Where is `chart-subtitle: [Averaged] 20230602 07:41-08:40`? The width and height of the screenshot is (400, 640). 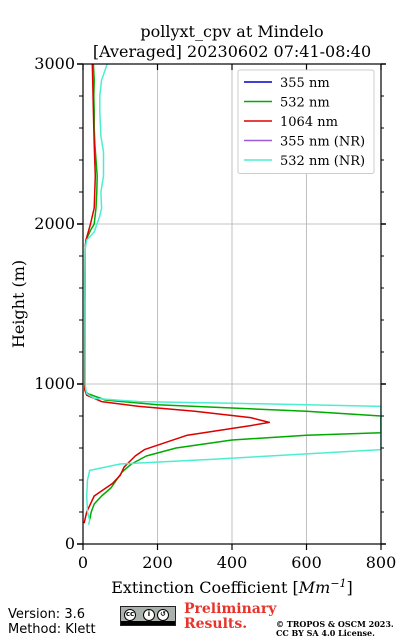
chart-subtitle: [Averaged] 20230602 07:41-08:40 is located at coordinates (232, 51).